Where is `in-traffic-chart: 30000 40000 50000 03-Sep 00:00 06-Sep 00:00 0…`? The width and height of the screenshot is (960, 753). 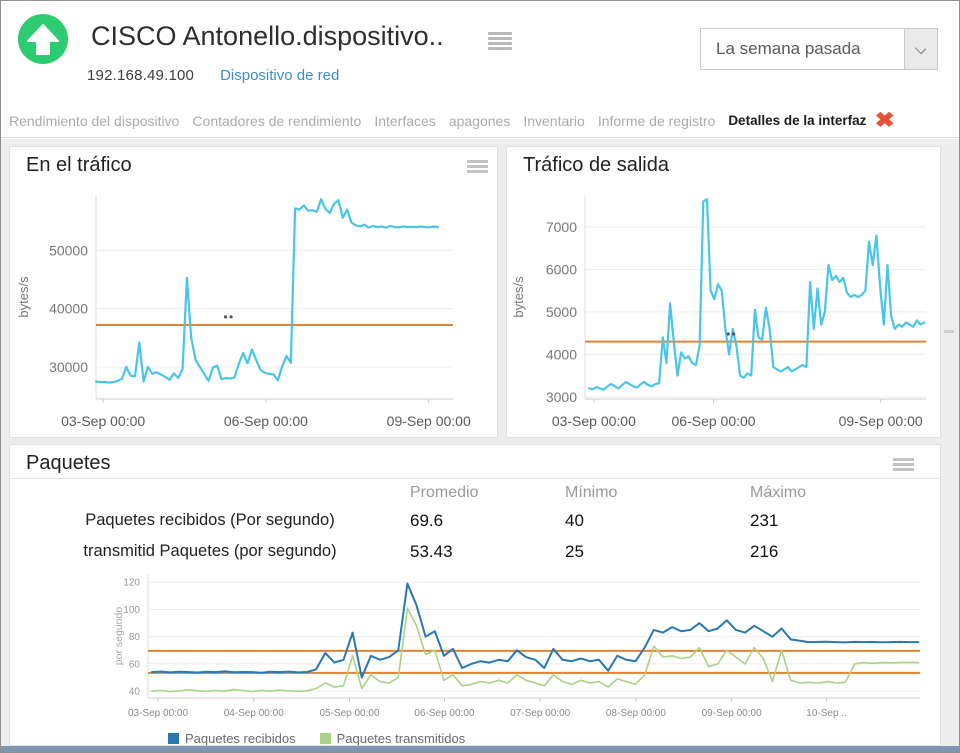
in-traffic-chart: 30000 40000 50000 03-Sep 00:00 06-Sep 00:00 0… is located at coordinates (243, 312).